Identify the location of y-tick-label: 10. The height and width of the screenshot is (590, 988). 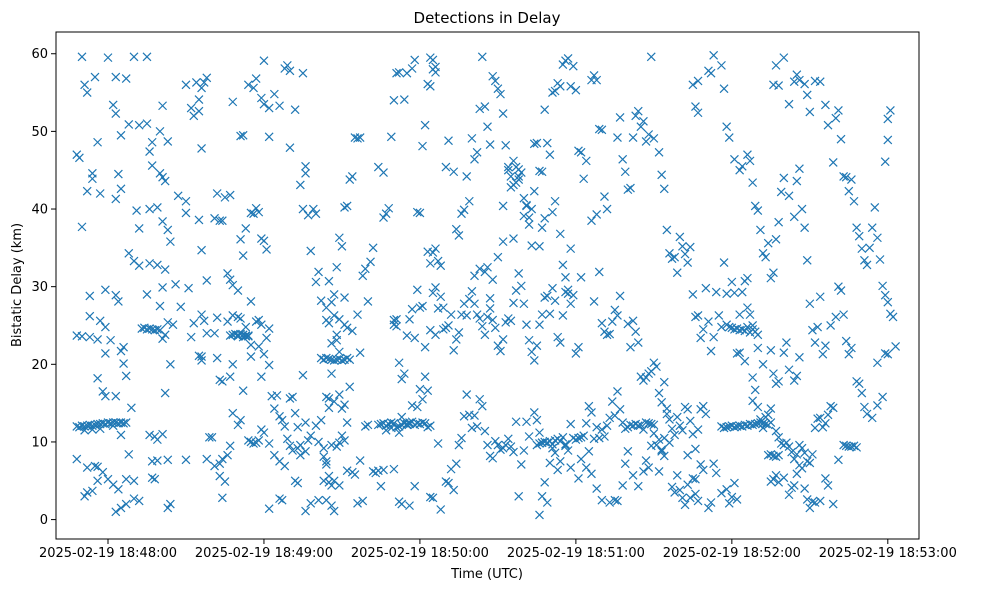
(39, 442).